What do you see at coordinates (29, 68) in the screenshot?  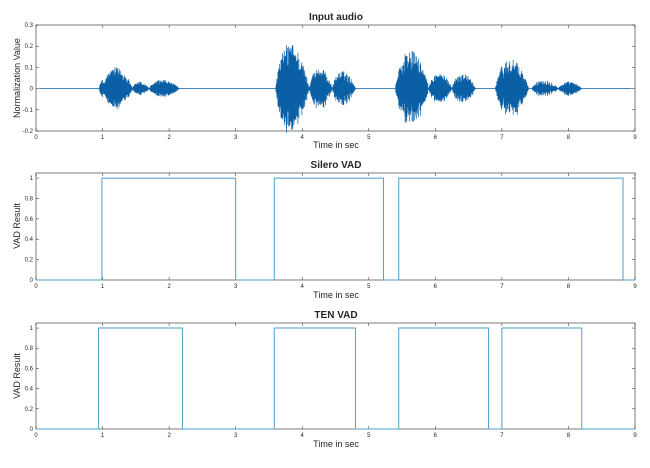 I see `y-tick-label: 0.1` at bounding box center [29, 68].